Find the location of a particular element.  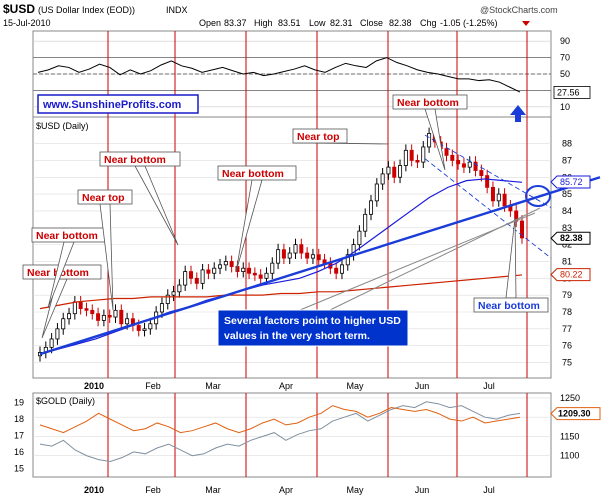

watermark: @StockCharts.com is located at coordinates (519, 10).